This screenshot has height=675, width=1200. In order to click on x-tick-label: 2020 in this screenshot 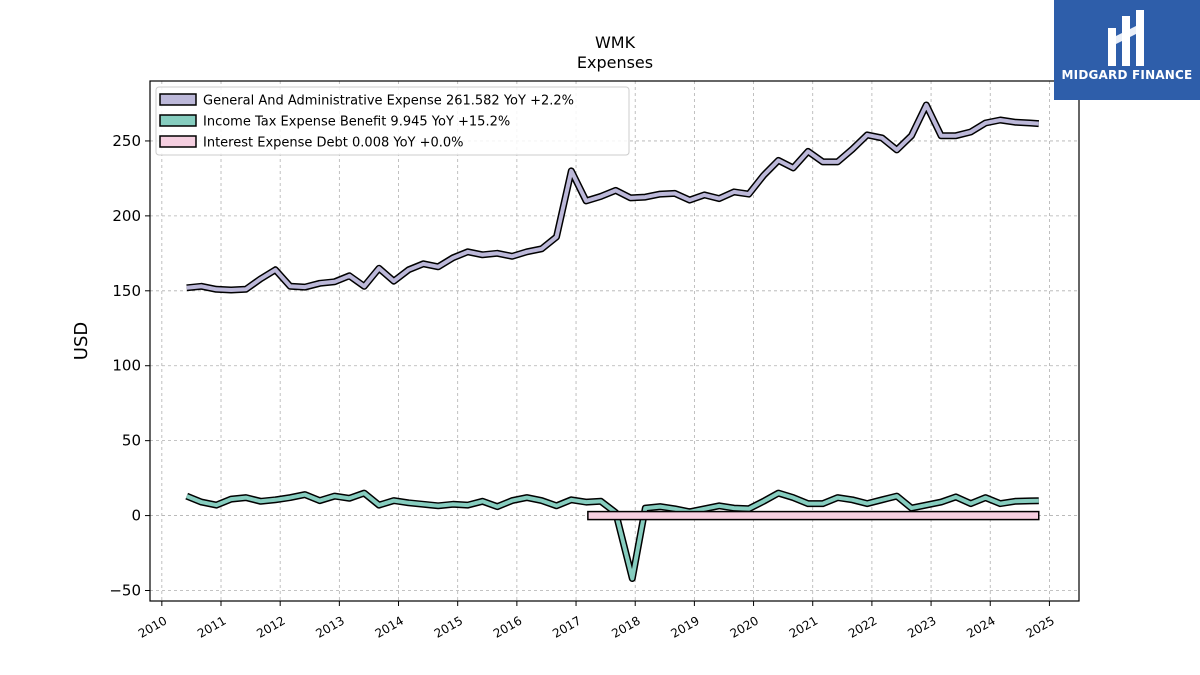, I will do `click(744, 626)`.